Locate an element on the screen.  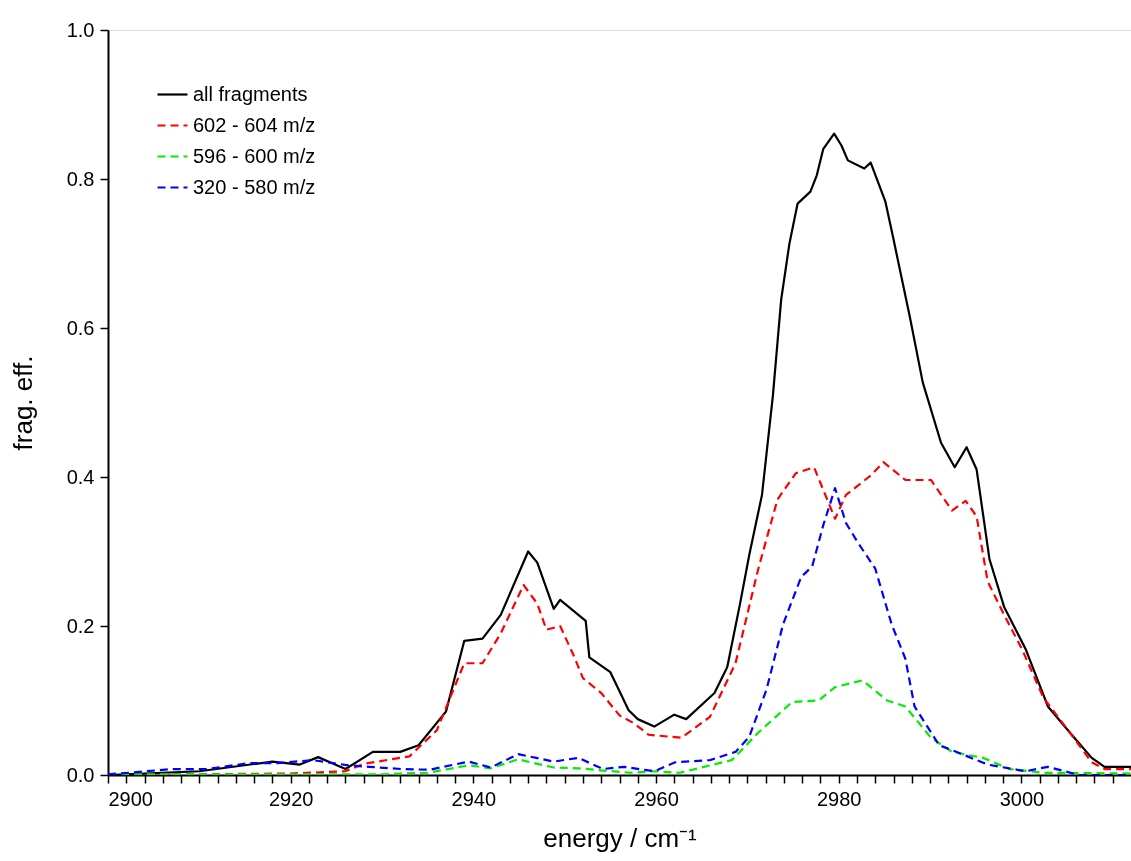
x-tick-label: 2940 is located at coordinates (474, 798).